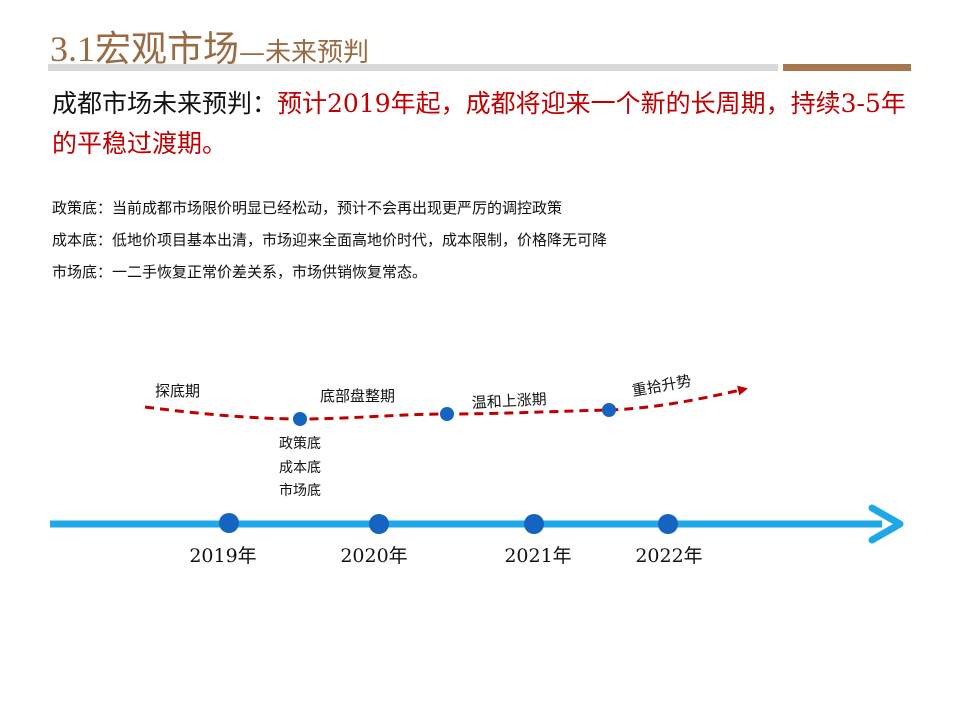 The height and width of the screenshot is (720, 960). I want to click on axis-arrowhead, so click(886, 524).